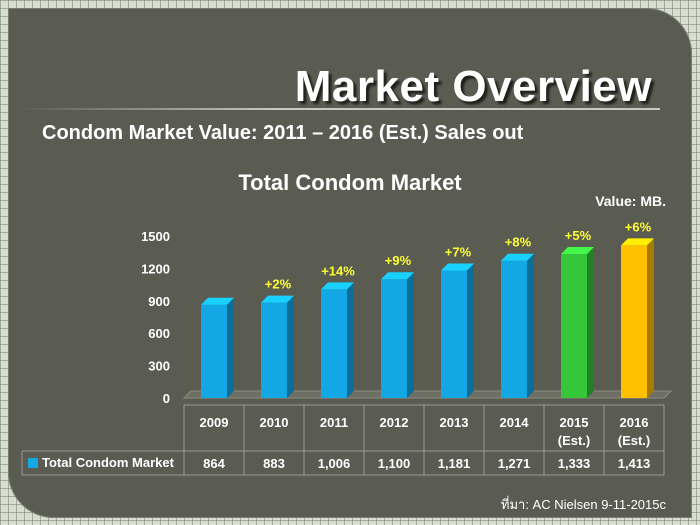 The height and width of the screenshot is (525, 700). Describe the element at coordinates (634, 422) in the screenshot. I see `x-tick-label: 2016` at that location.